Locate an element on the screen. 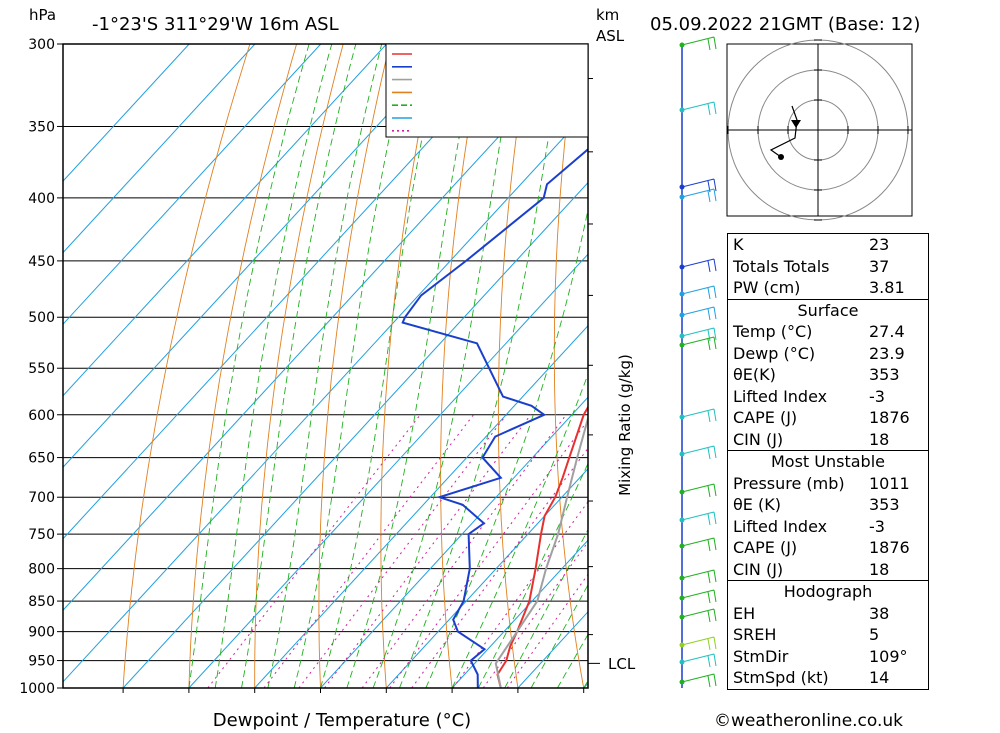 This screenshot has height=733, width=1000. stat-row-sreh: SREH 5 is located at coordinates (806, 634).